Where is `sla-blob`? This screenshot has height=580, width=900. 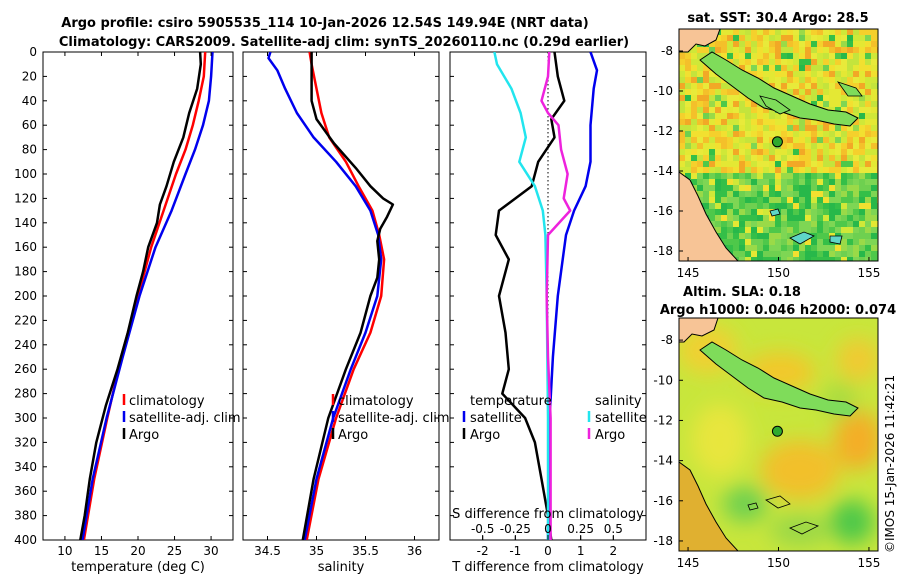 sla-blob is located at coordinates (745, 504).